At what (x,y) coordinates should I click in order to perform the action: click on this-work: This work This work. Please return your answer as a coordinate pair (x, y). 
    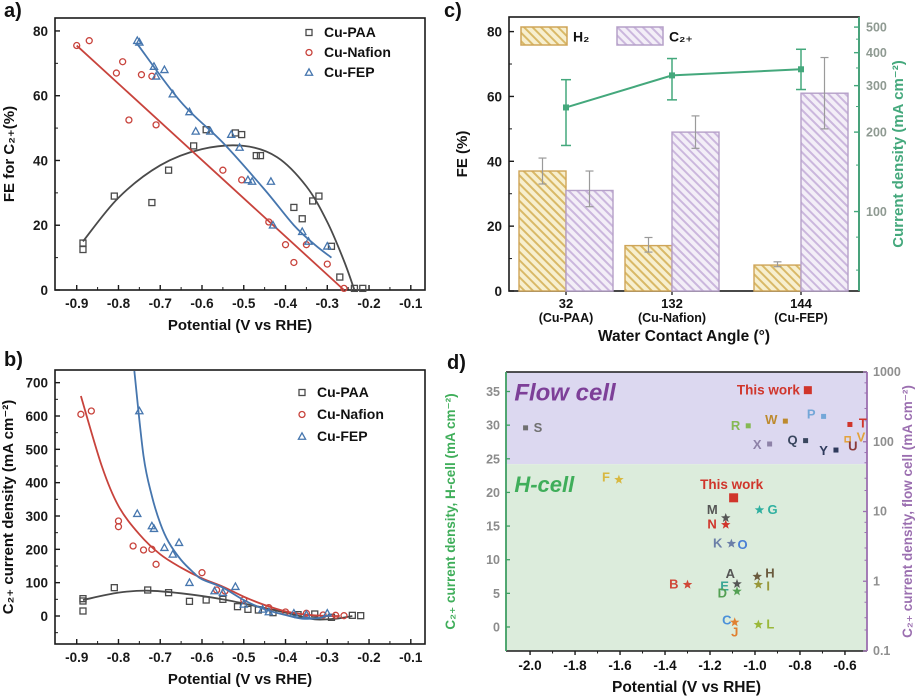
    Looking at the image, I should click on (756, 443).